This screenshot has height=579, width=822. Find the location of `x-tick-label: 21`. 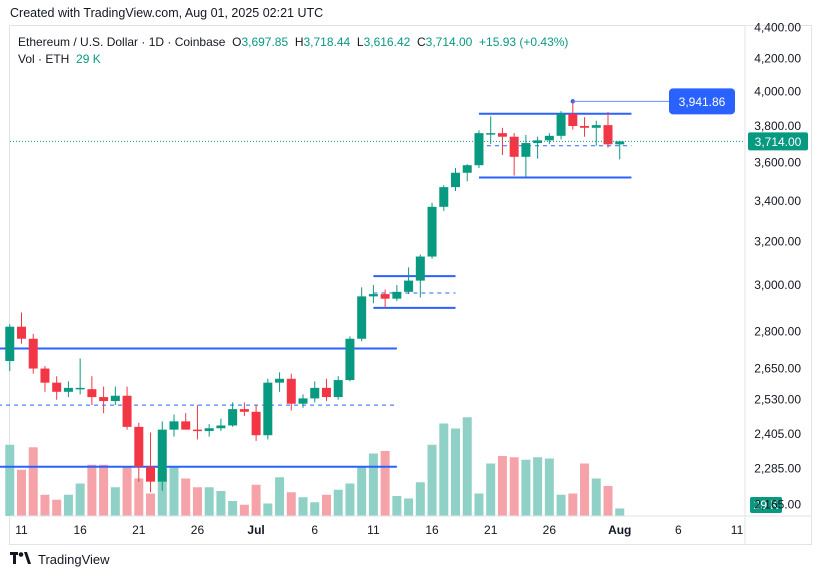

x-tick-label: 21 is located at coordinates (491, 530).